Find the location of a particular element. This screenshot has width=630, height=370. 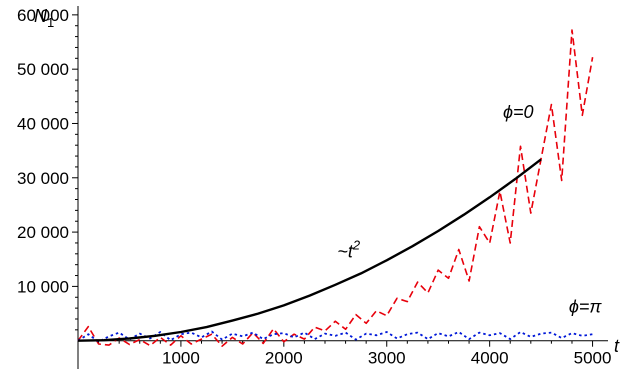

y-tick-label: 30 000 is located at coordinates (43, 178).